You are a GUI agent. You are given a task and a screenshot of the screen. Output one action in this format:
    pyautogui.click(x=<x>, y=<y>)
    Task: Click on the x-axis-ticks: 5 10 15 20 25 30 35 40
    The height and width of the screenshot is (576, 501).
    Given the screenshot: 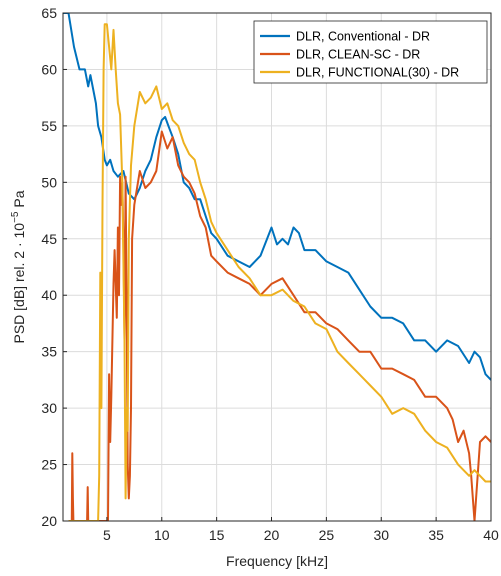 What is the action you would take?
    pyautogui.click(x=301, y=530)
    